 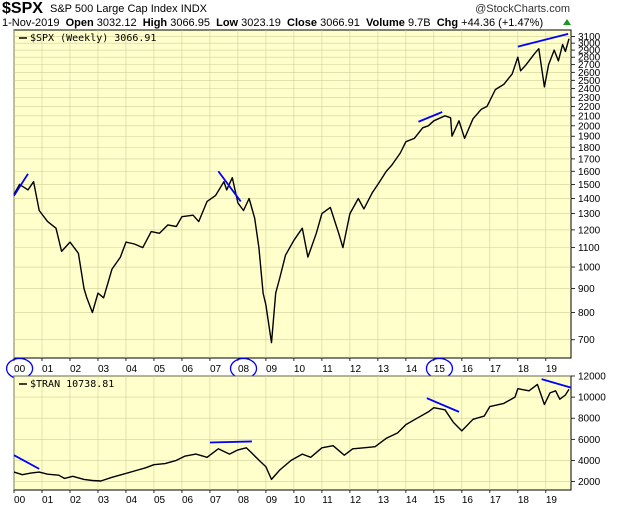 I want to click on spx-y-tick-label: 1200, so click(x=589, y=230).